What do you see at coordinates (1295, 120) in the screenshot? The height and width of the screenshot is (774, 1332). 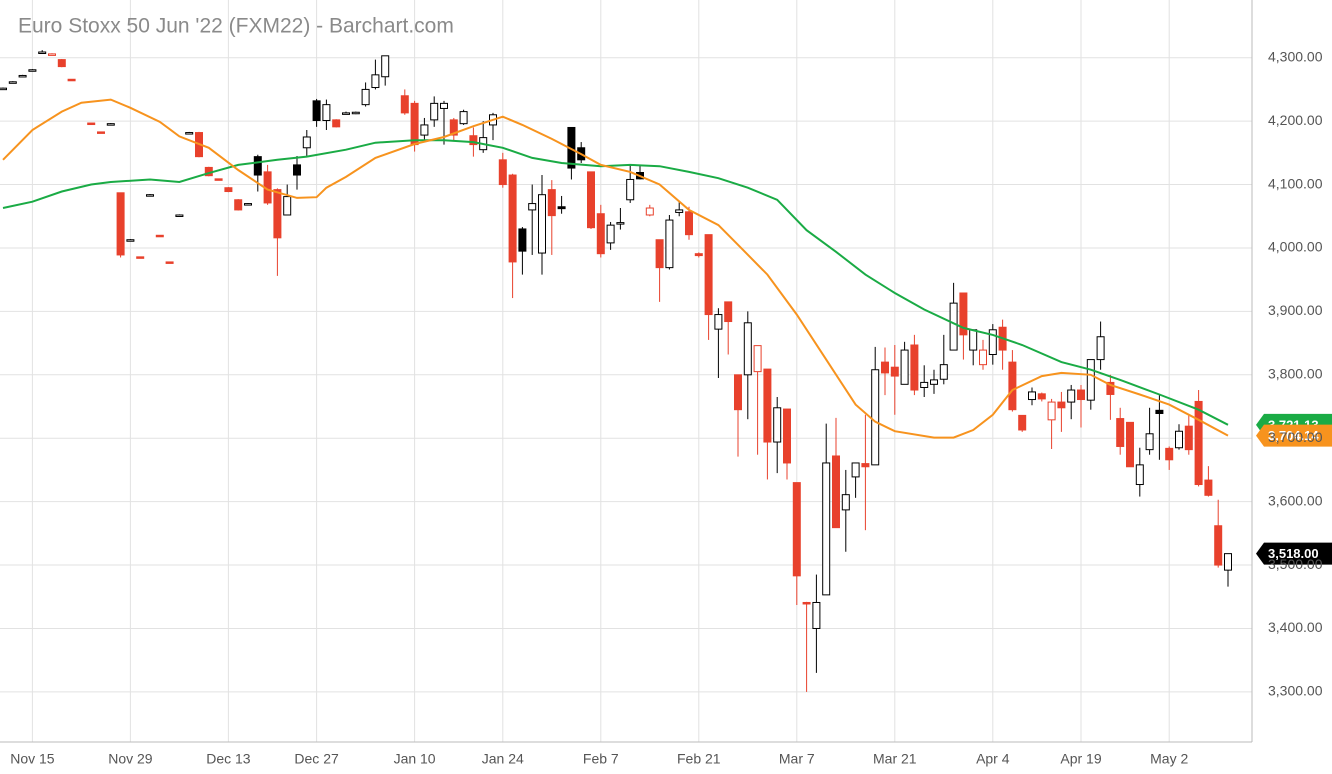 I see `y-tick-label: 4,200.00` at bounding box center [1295, 120].